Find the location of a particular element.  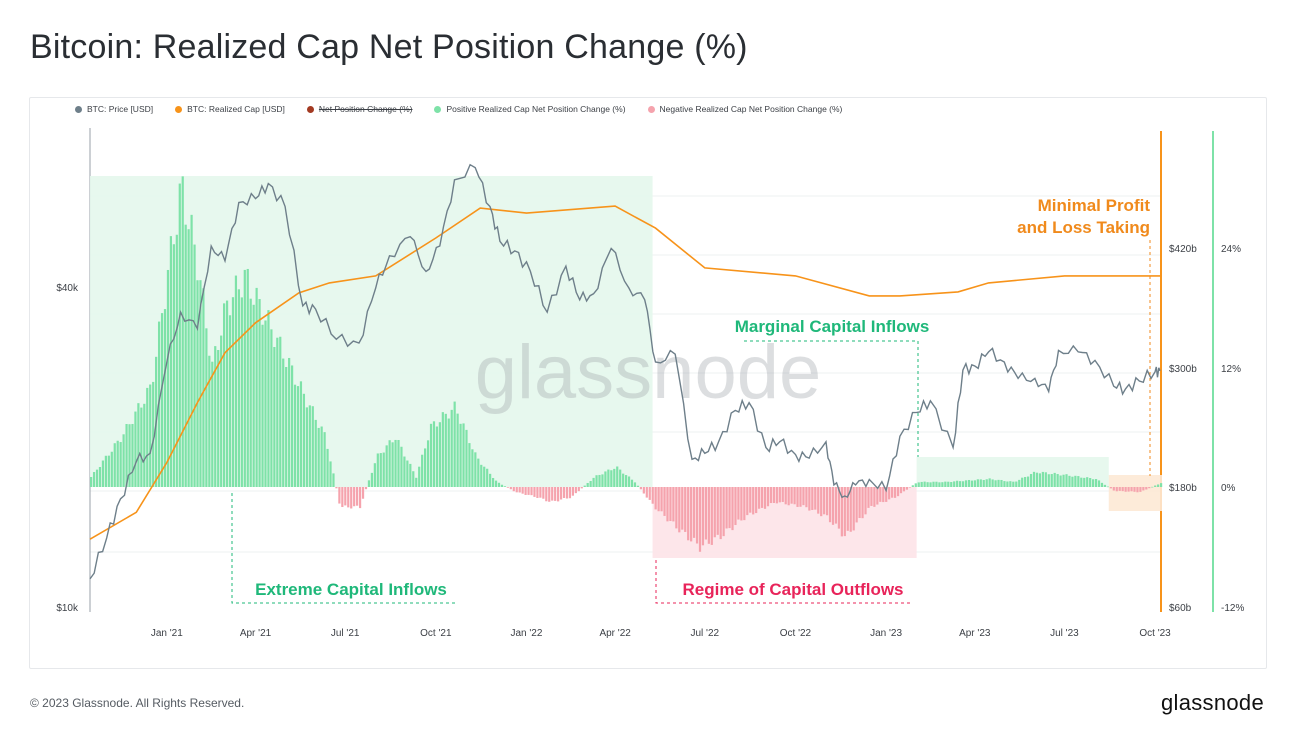

legend-item: BTC: Price [USD] is located at coordinates (114, 109).